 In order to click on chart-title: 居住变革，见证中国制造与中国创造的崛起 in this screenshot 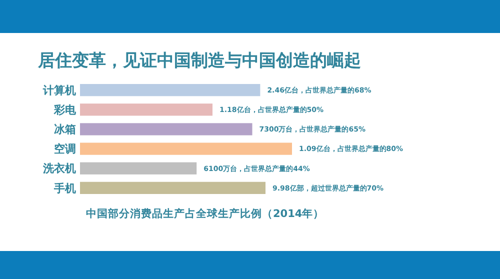, I will do `click(199, 61)`.